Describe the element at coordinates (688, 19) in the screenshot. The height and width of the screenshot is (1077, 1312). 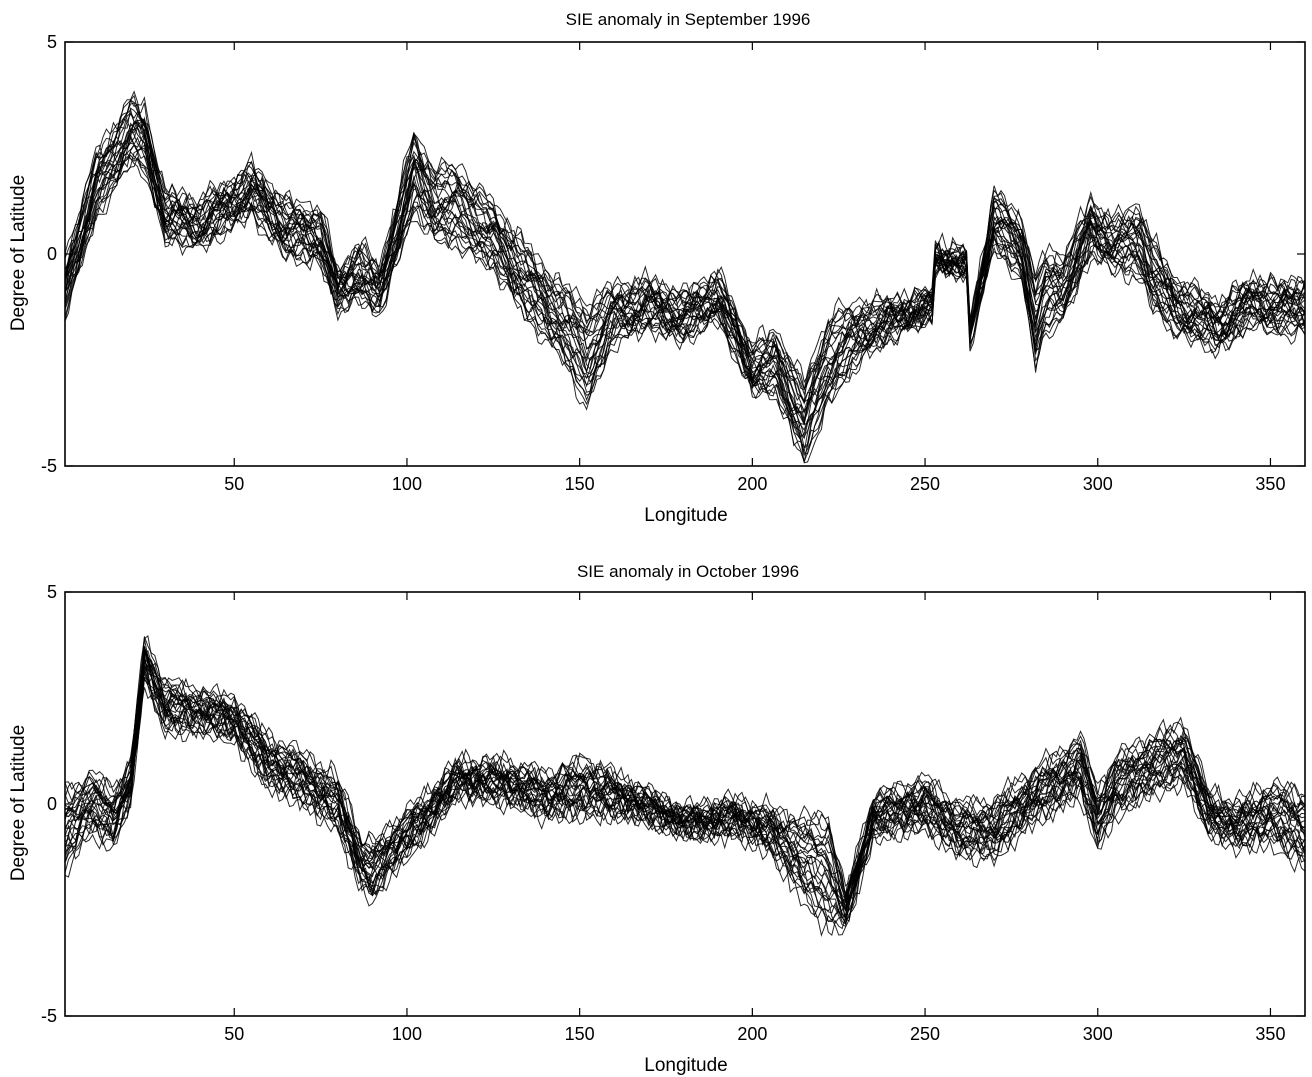
I see `chart-title: SIE anomaly in September 1996` at that location.